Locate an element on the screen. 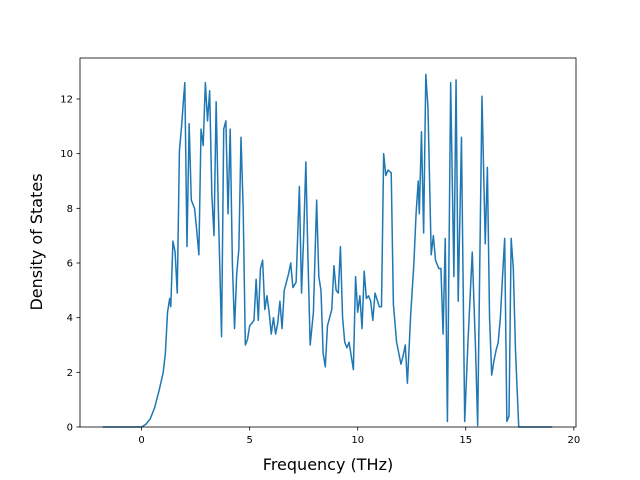 This screenshot has height=480, width=640. x-tick-label: 5 is located at coordinates (249, 440).